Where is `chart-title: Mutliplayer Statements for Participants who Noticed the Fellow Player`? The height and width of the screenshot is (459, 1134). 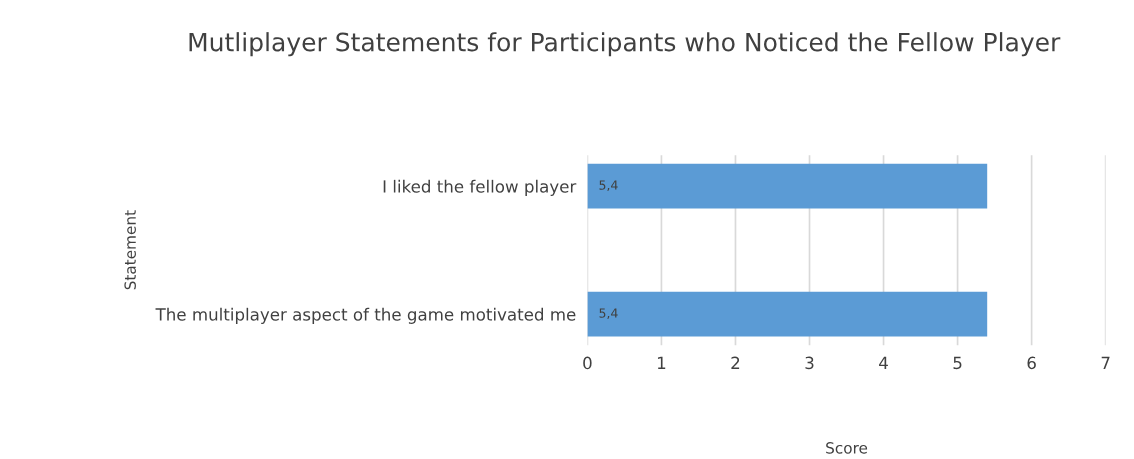 chart-title: Mutliplayer Statements for Participants who Noticed the Fellow Player is located at coordinates (625, 44).